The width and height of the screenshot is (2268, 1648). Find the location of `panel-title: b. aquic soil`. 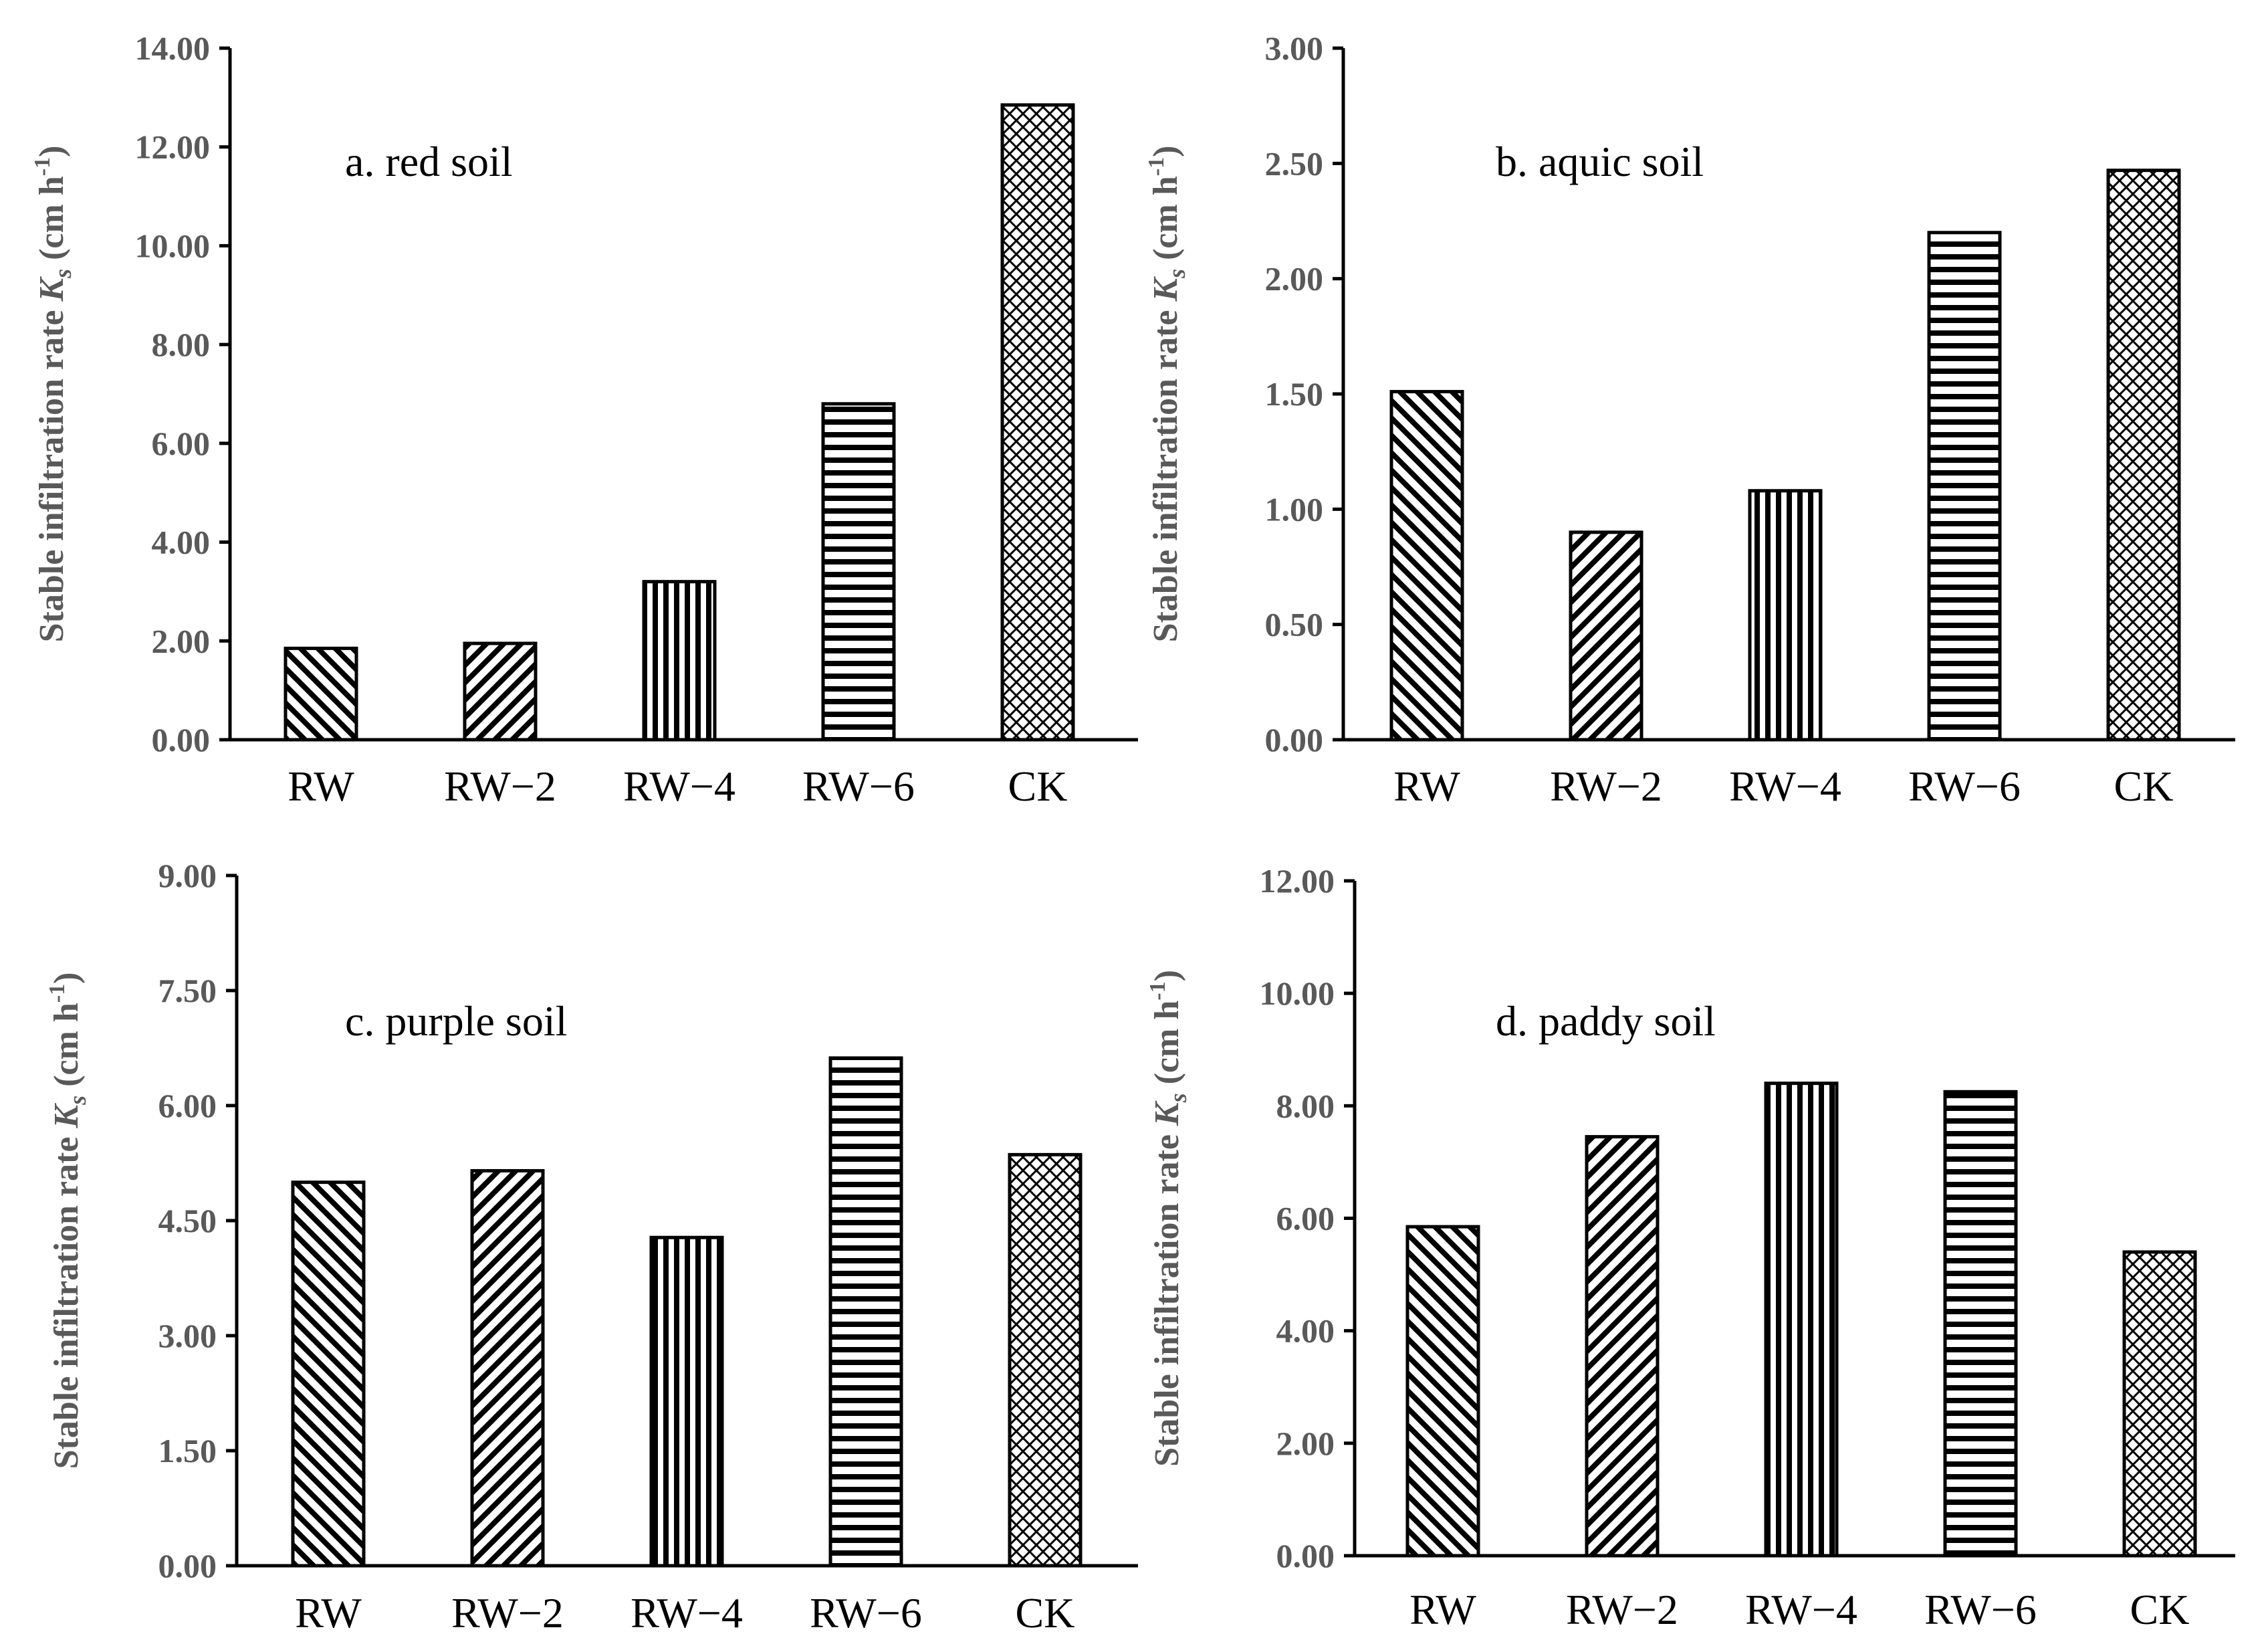

panel-title: b. aquic soil is located at coordinates (1600, 161).